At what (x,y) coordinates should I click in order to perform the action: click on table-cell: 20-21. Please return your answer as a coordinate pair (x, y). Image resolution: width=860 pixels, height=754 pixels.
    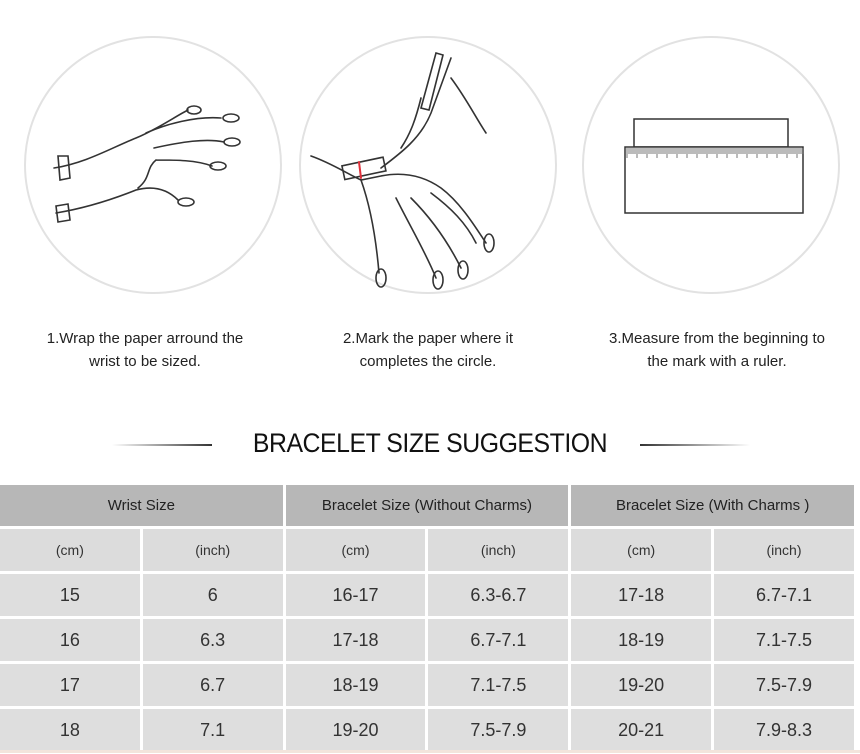
    Looking at the image, I should click on (641, 730).